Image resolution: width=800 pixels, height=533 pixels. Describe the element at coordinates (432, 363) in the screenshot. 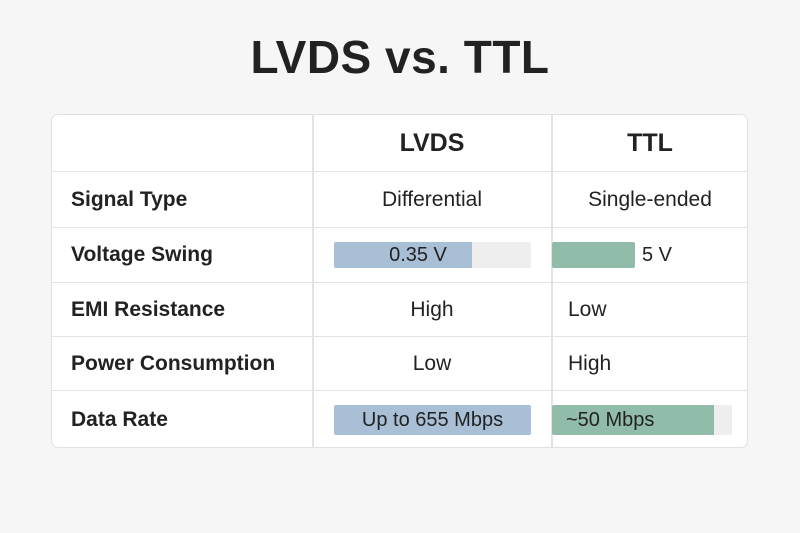

I see `lvds-value: Low` at that location.